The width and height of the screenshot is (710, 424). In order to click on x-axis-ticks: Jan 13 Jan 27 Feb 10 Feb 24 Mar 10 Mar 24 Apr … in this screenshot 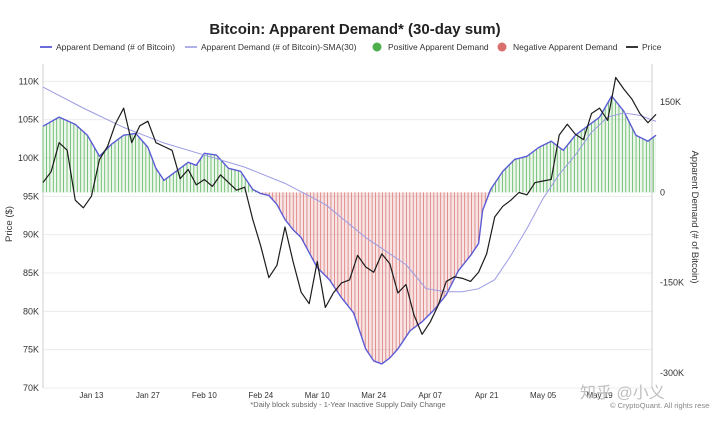, I will do `click(346, 395)`.